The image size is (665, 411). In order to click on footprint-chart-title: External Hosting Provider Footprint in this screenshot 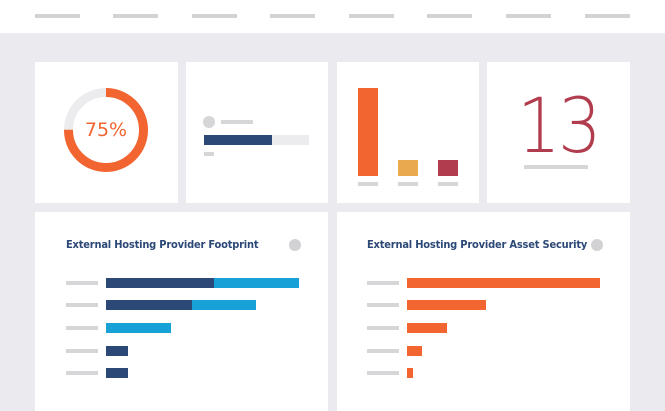, I will do `click(162, 244)`.